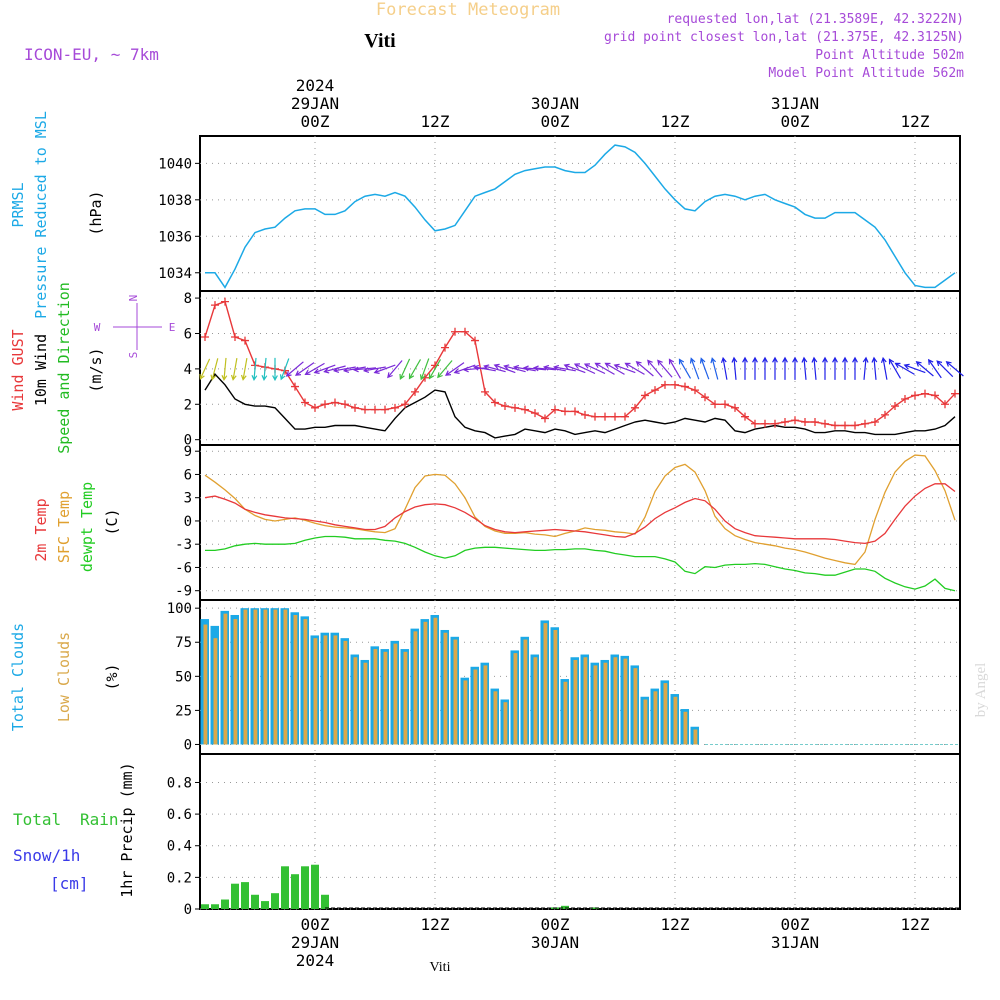 This screenshot has height=1000, width=1000. Describe the element at coordinates (64, 368) in the screenshot. I see `label-speed-direction: Speed and Direction` at that location.